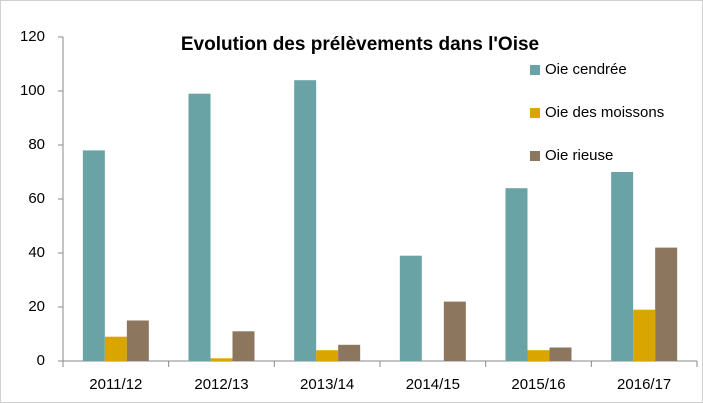 The image size is (703, 403). What do you see at coordinates (433, 384) in the screenshot?
I see `x-tick-label: 2014/15` at bounding box center [433, 384].